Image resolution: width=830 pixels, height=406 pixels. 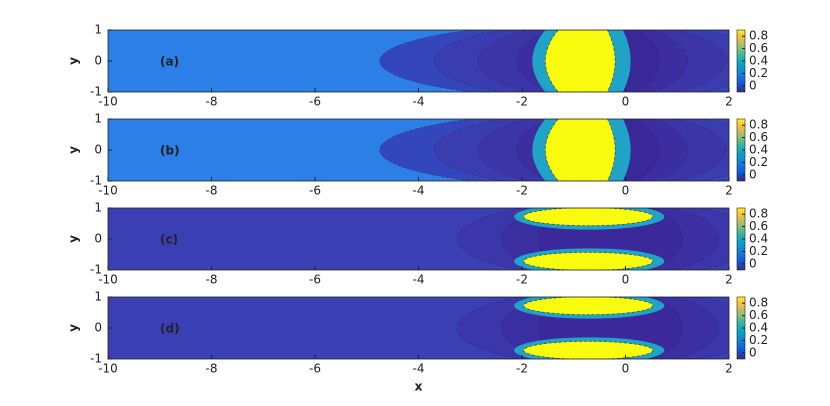 What do you see at coordinates (169, 62) in the screenshot?
I see `panel-label: (a)` at bounding box center [169, 62].